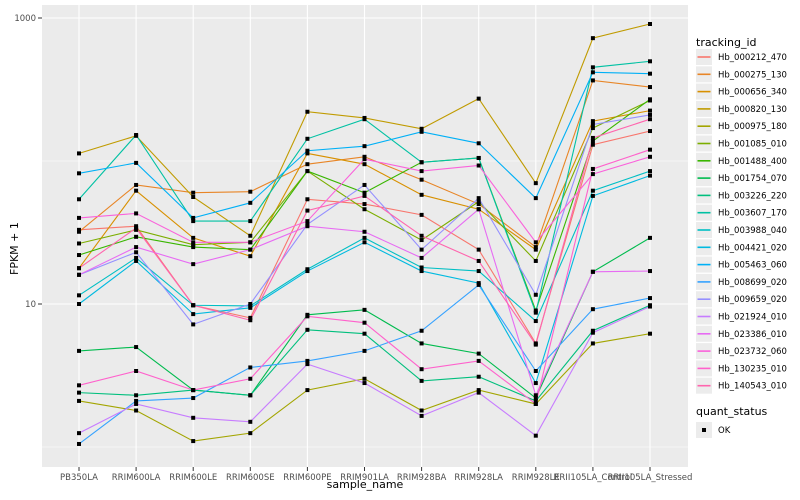 This screenshot has height=500, width=800. Describe the element at coordinates (726, 42) in the screenshot. I see `legend-title-tracking-id: tracking_id` at that location.